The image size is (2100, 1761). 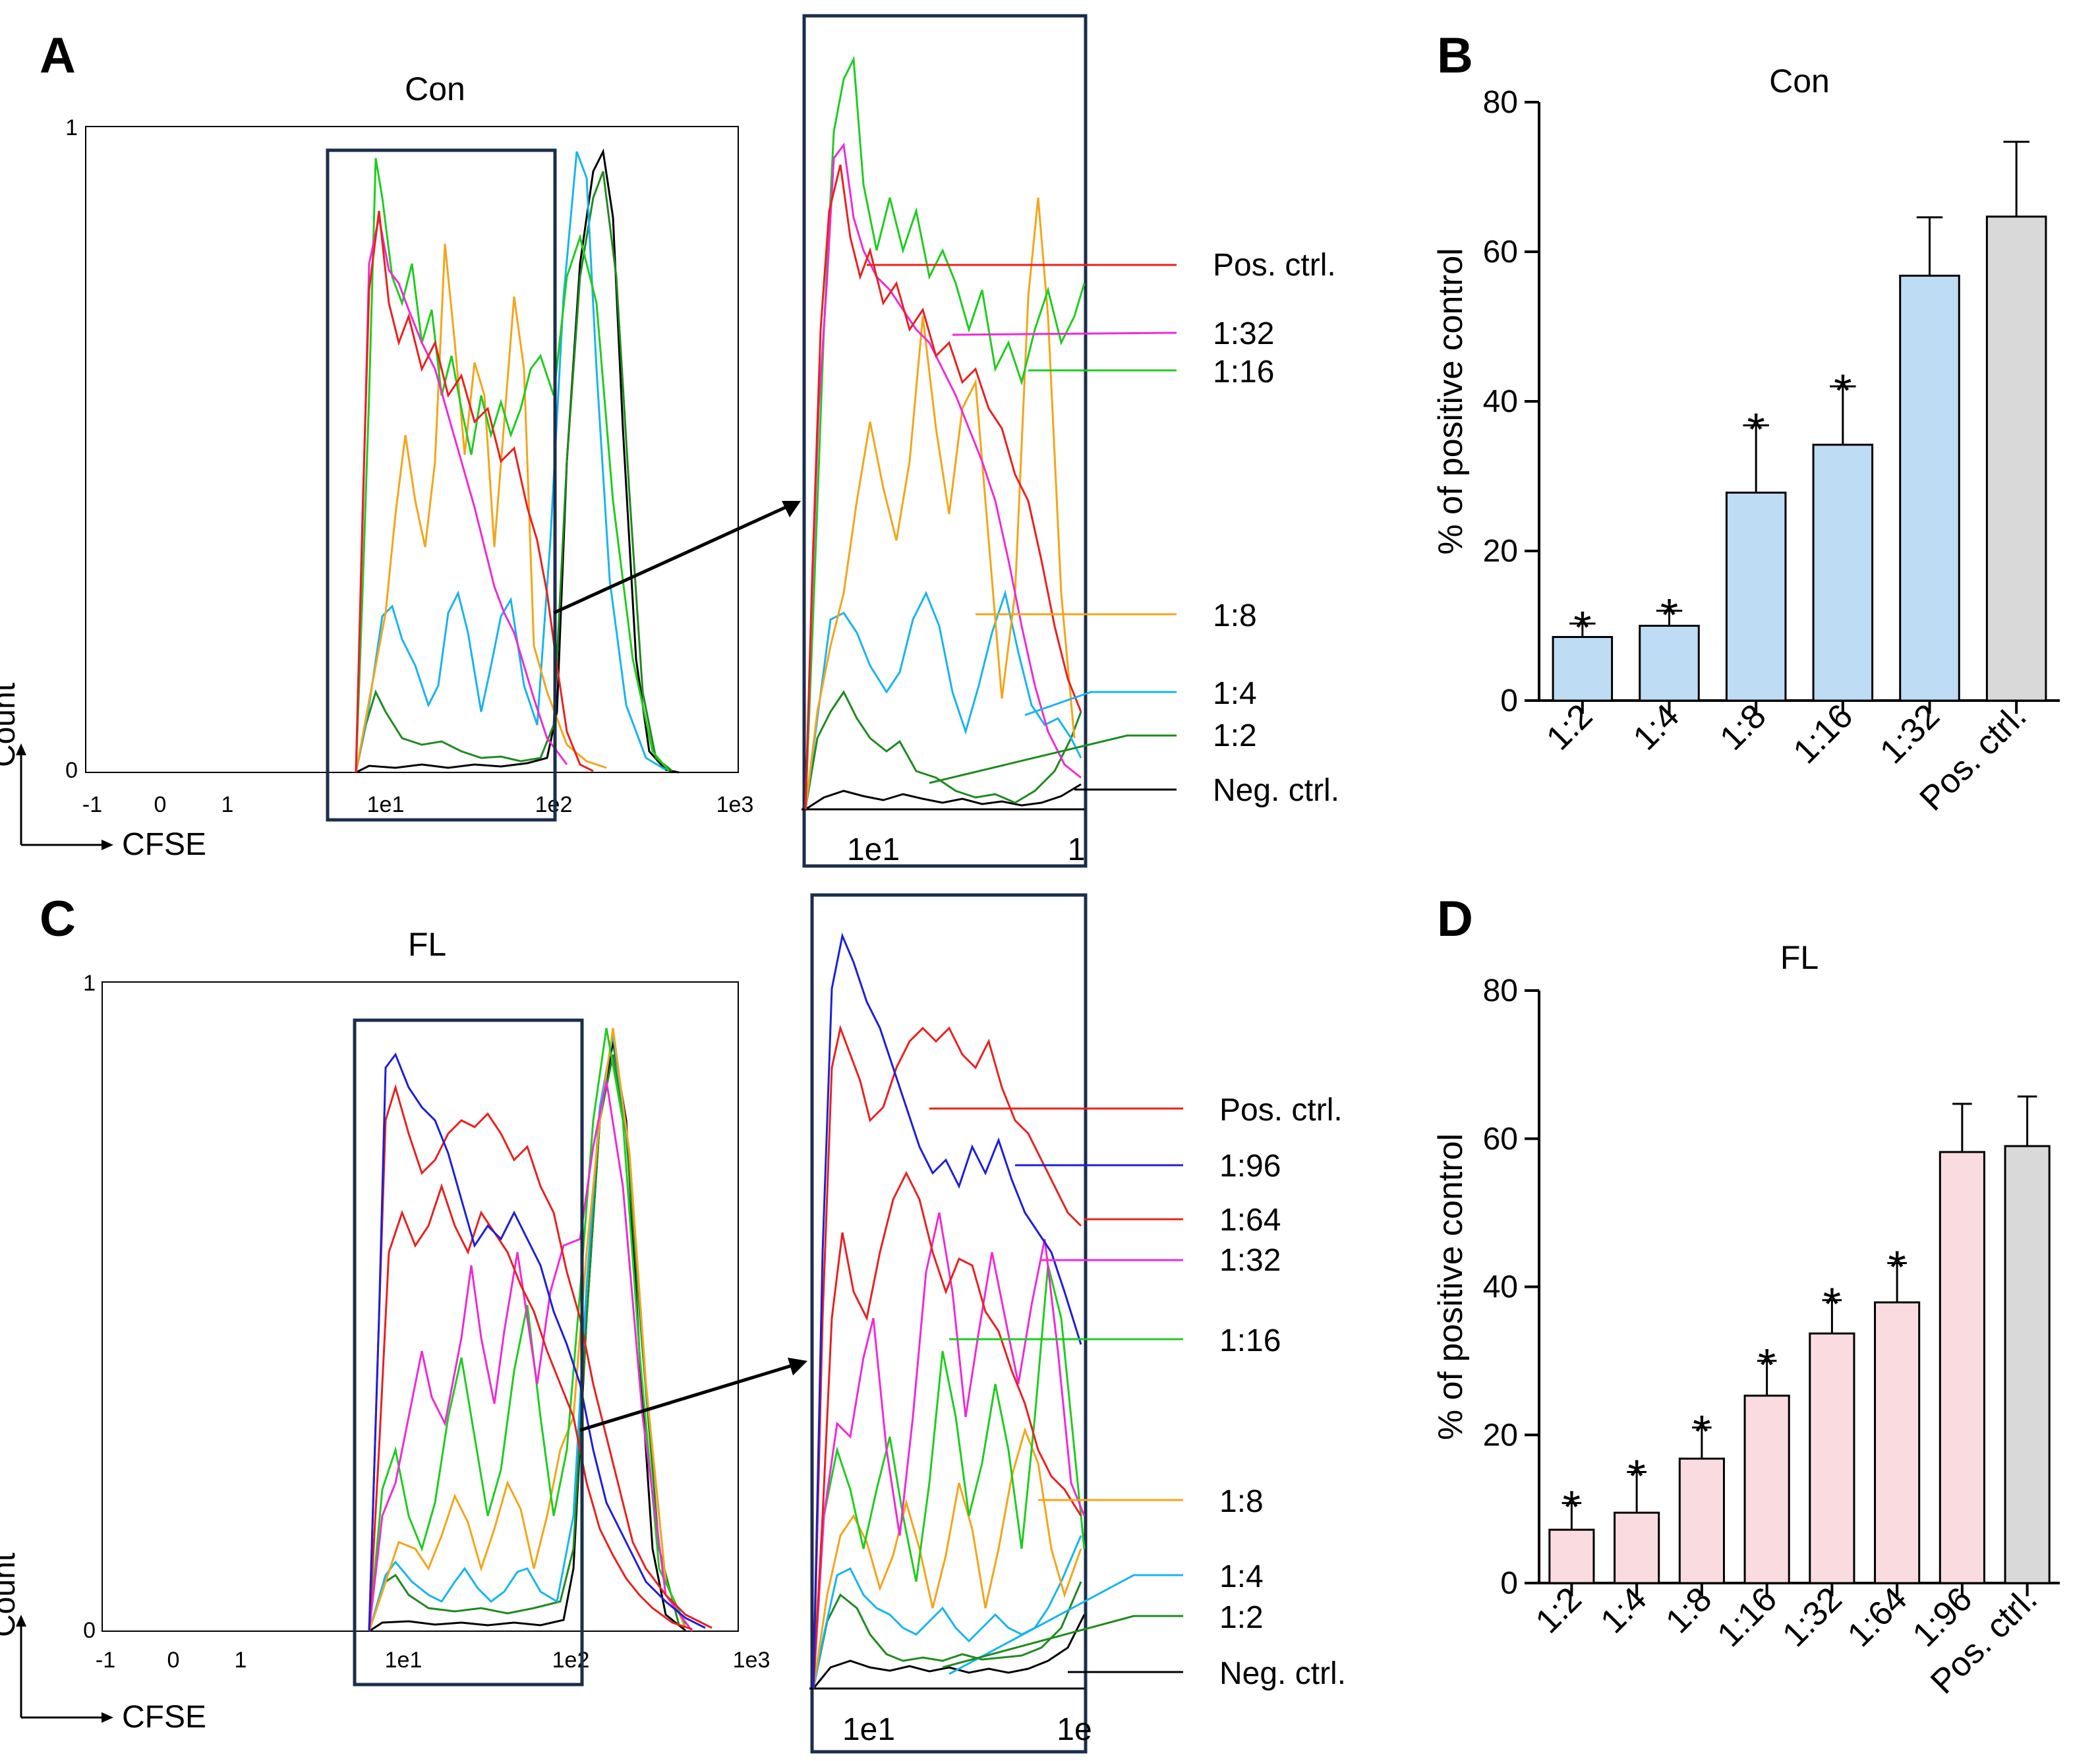 What do you see at coordinates (92, 805) in the screenshot?
I see `panel-a-xtick: -1` at bounding box center [92, 805].